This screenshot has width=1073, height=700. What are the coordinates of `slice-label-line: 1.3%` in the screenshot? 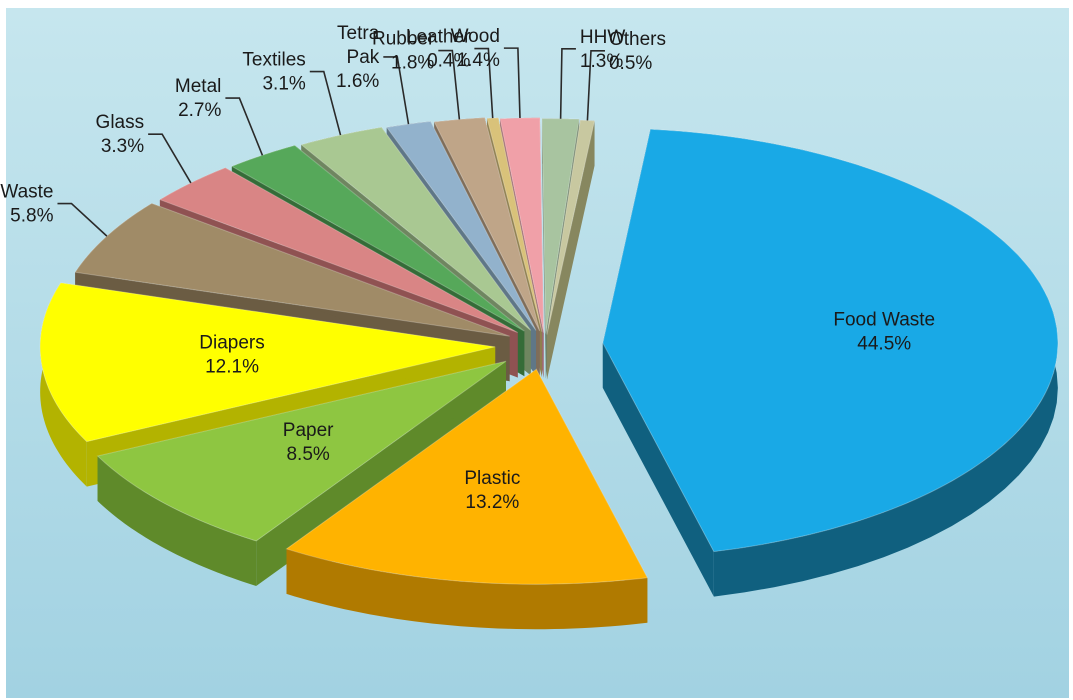 It's located at (601, 61).